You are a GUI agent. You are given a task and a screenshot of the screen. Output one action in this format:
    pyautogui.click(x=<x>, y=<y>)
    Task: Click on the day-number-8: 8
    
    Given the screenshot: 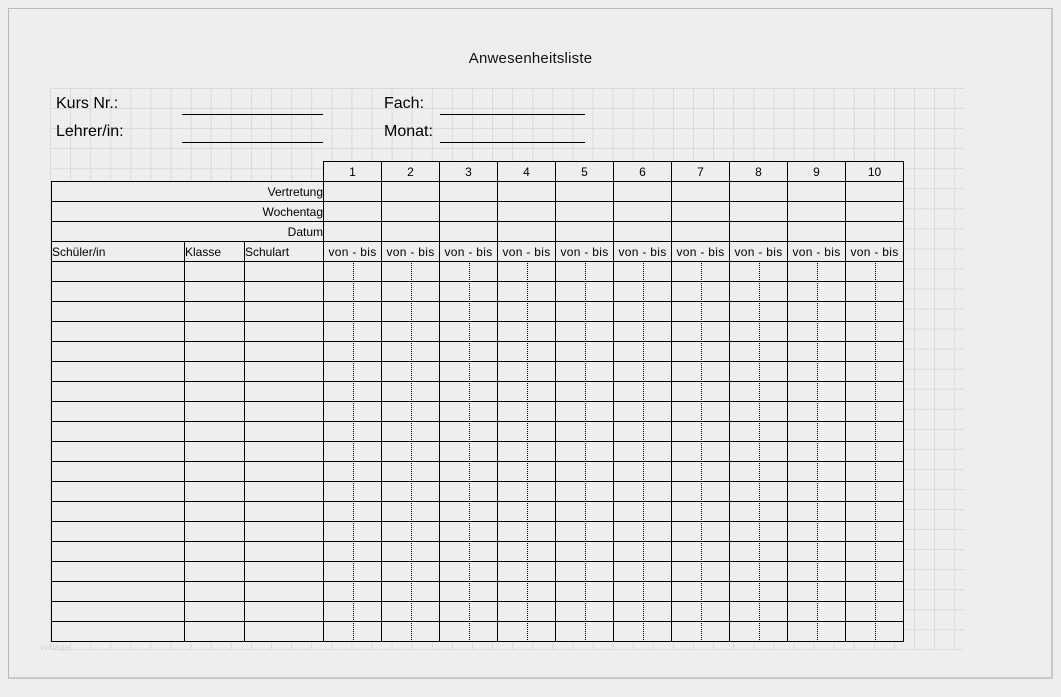 What is the action you would take?
    pyautogui.click(x=758, y=171)
    